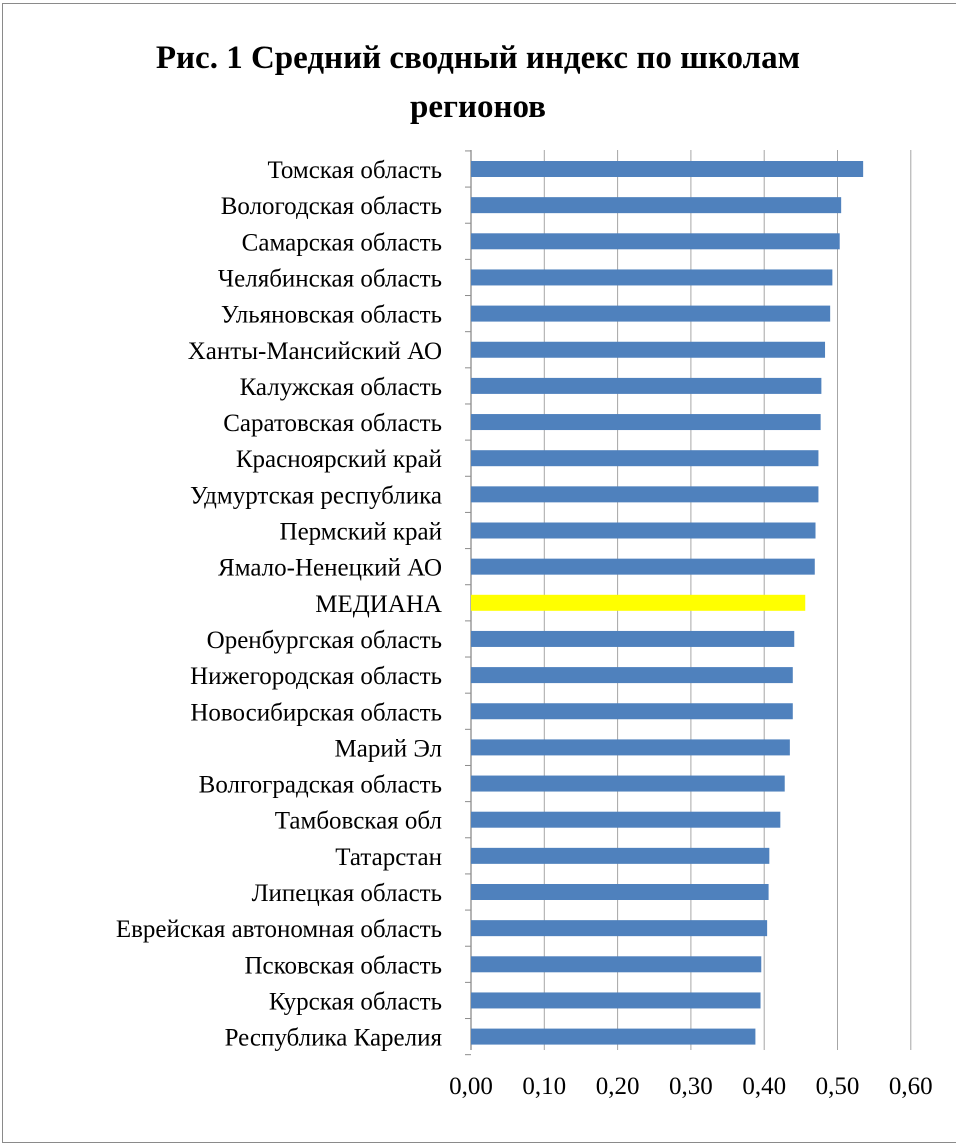 The image size is (956, 1143). What do you see at coordinates (911, 1086) in the screenshot?
I see `x-tick-label: 0,60` at bounding box center [911, 1086].